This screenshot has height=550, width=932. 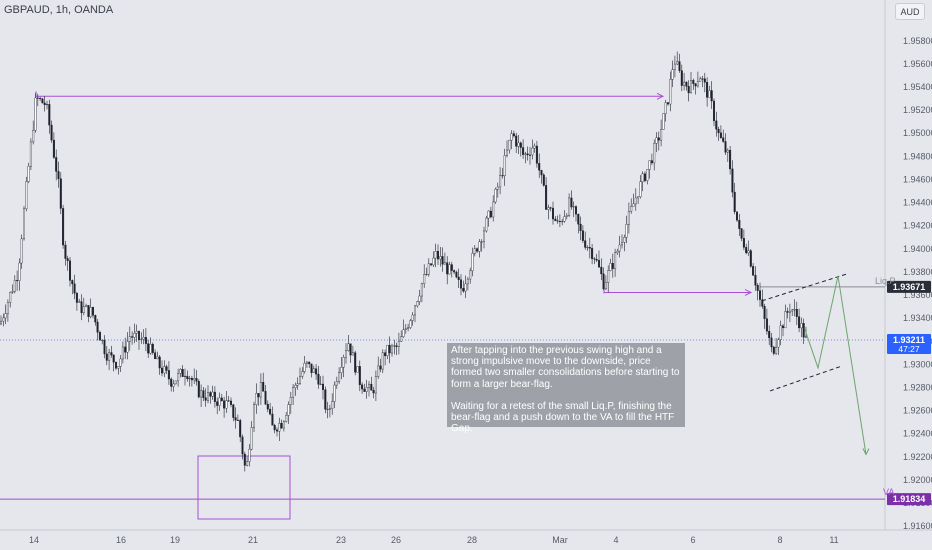 What do you see at coordinates (692, 540) in the screenshot?
I see `x-tick-label: 6` at bounding box center [692, 540].